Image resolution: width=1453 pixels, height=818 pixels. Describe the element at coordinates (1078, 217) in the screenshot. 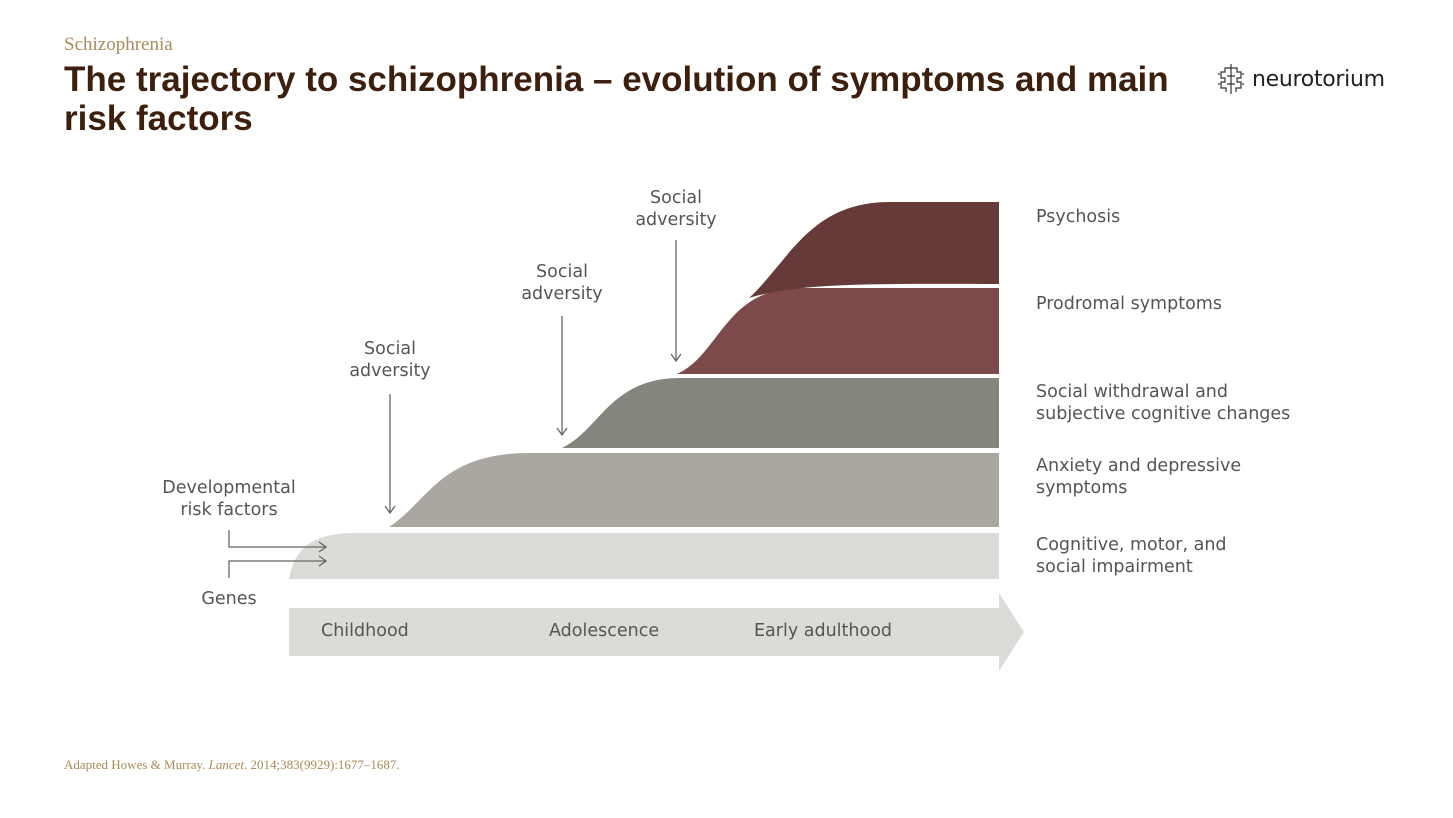

I see `stage-label-psychosis: Psychosis` at that location.